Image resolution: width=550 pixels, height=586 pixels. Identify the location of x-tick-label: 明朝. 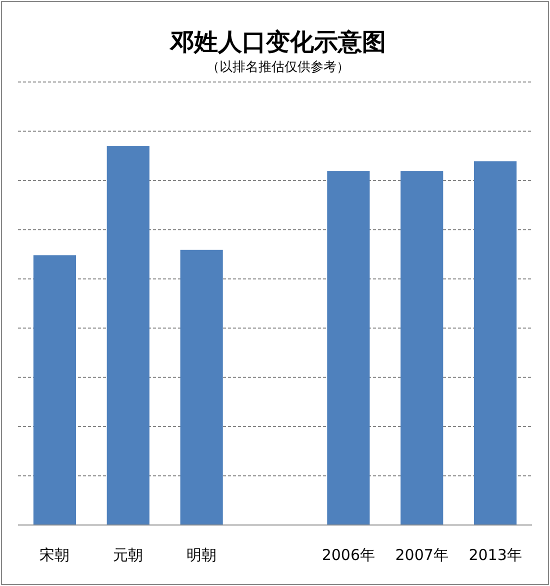
(201, 555).